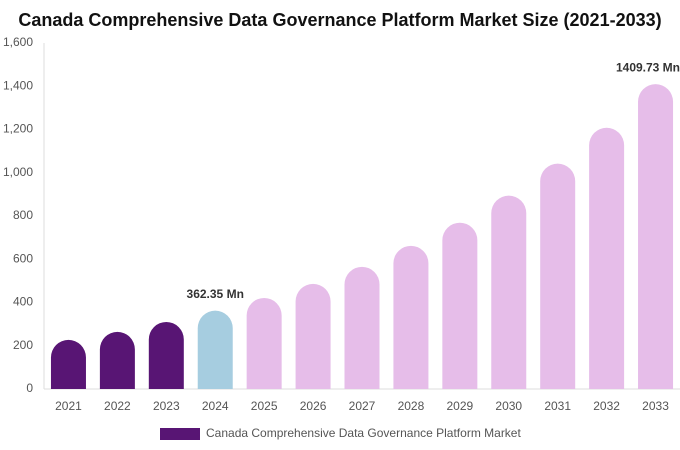  Describe the element at coordinates (117, 406) in the screenshot. I see `x-tick-label: 2022` at that location.